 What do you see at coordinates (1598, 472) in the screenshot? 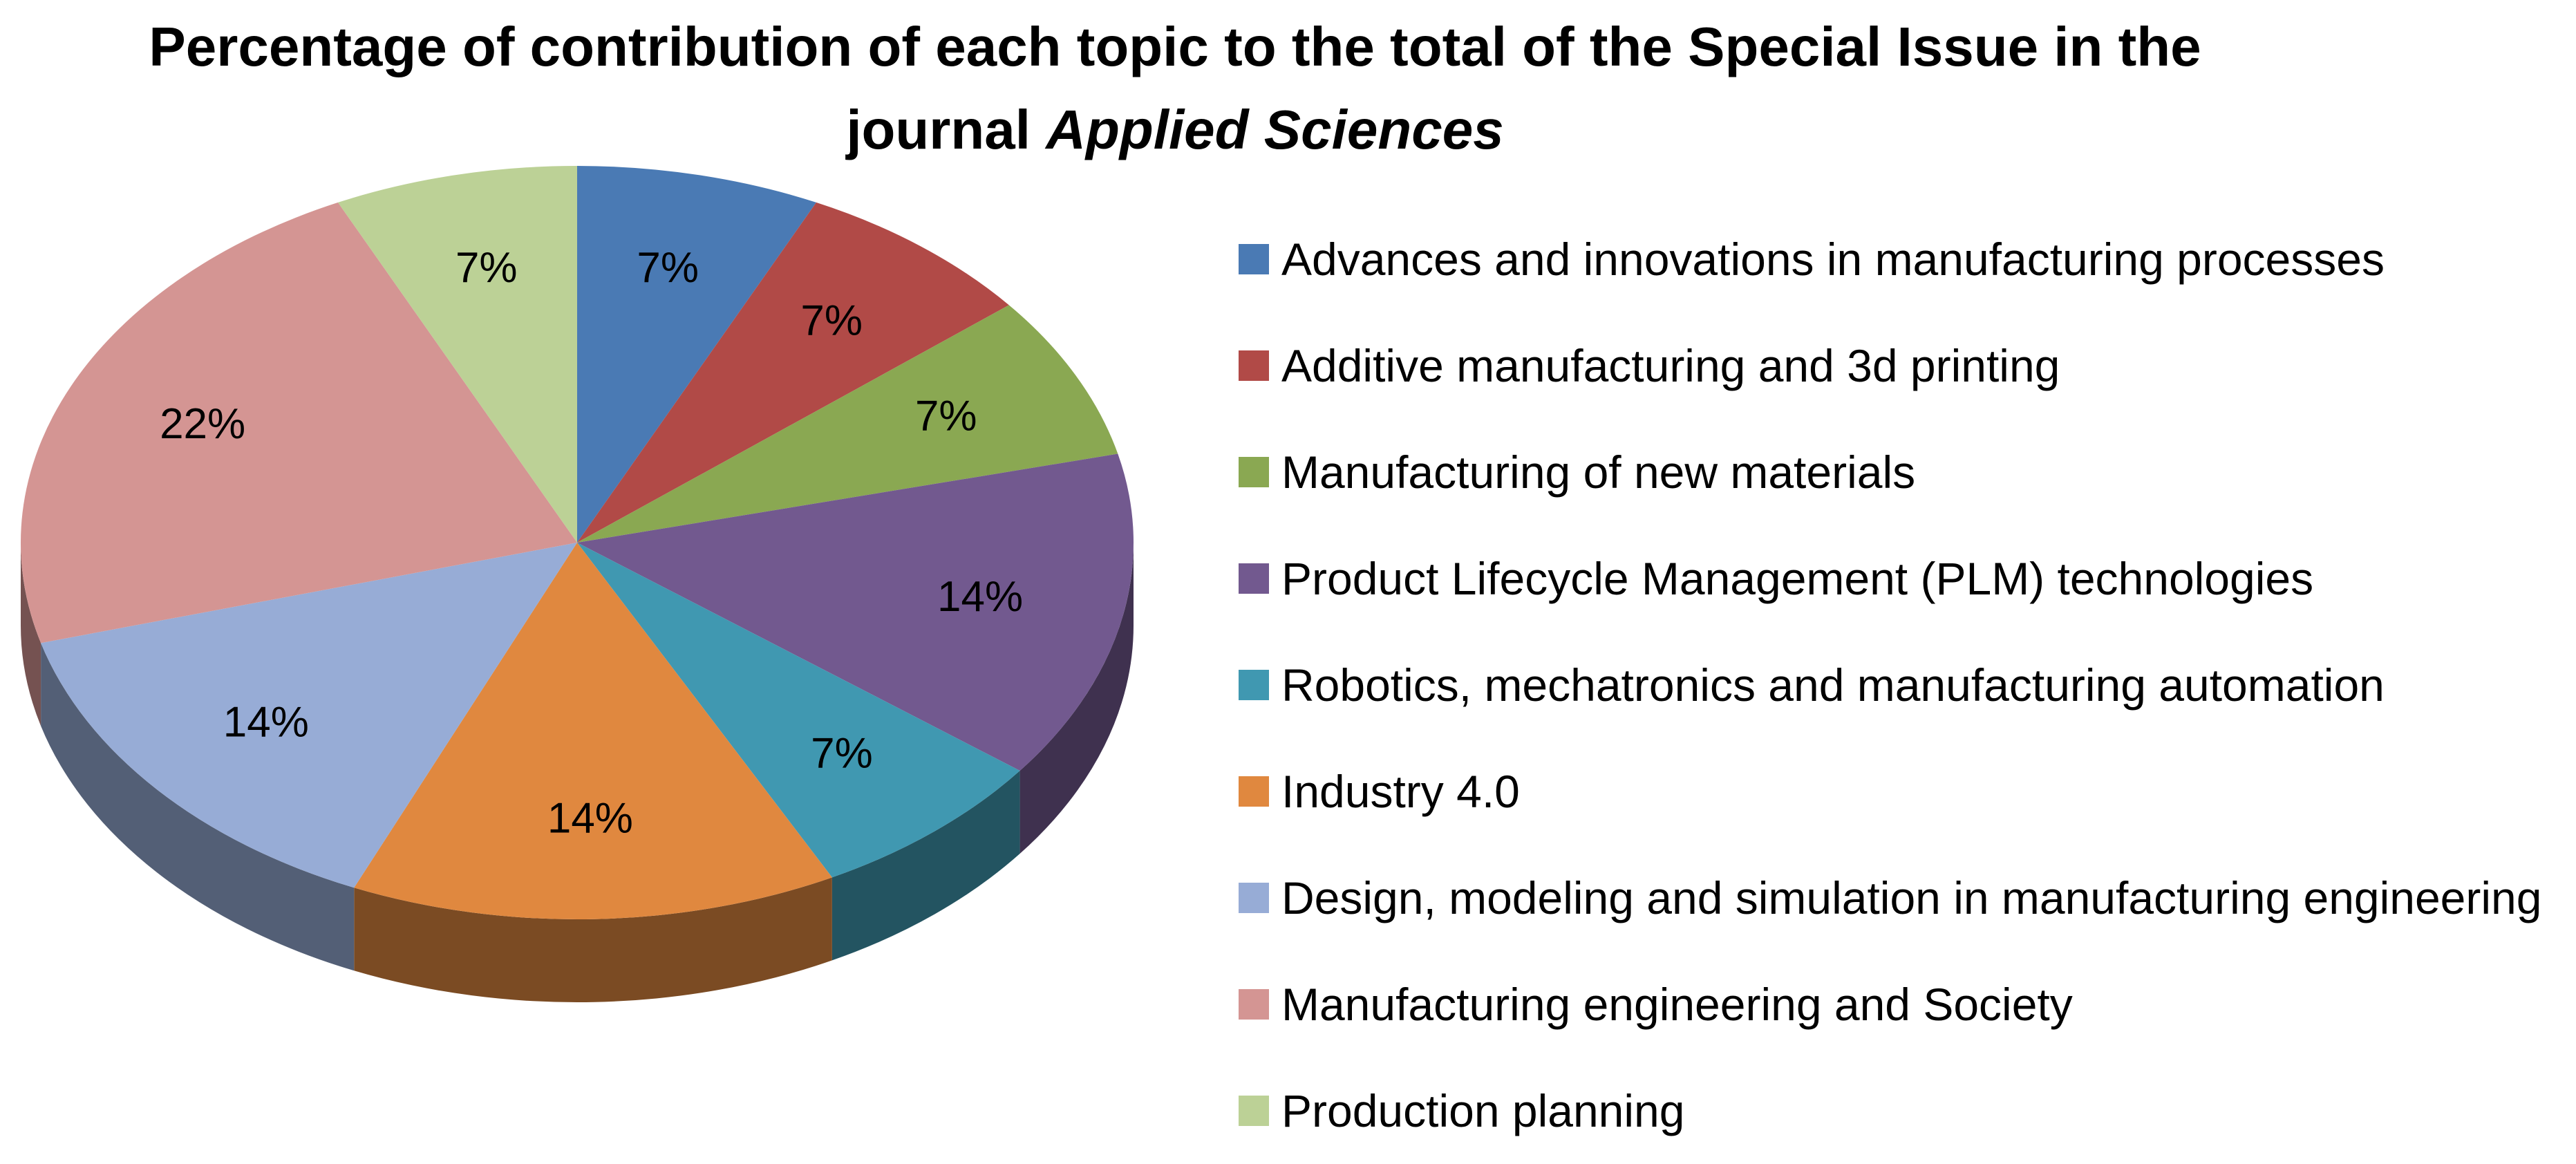
I see `legend-label: Manufacturing of new materials` at bounding box center [1598, 472].